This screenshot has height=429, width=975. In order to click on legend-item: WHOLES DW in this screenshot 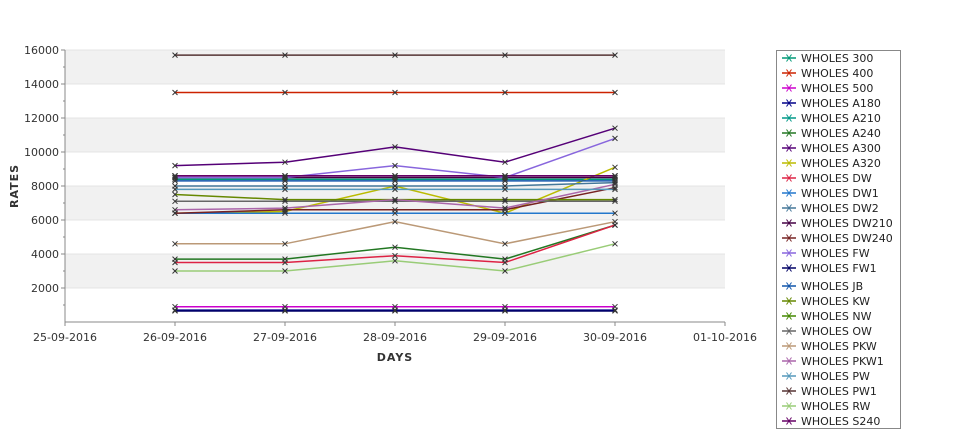, I will do `click(827, 178)`.